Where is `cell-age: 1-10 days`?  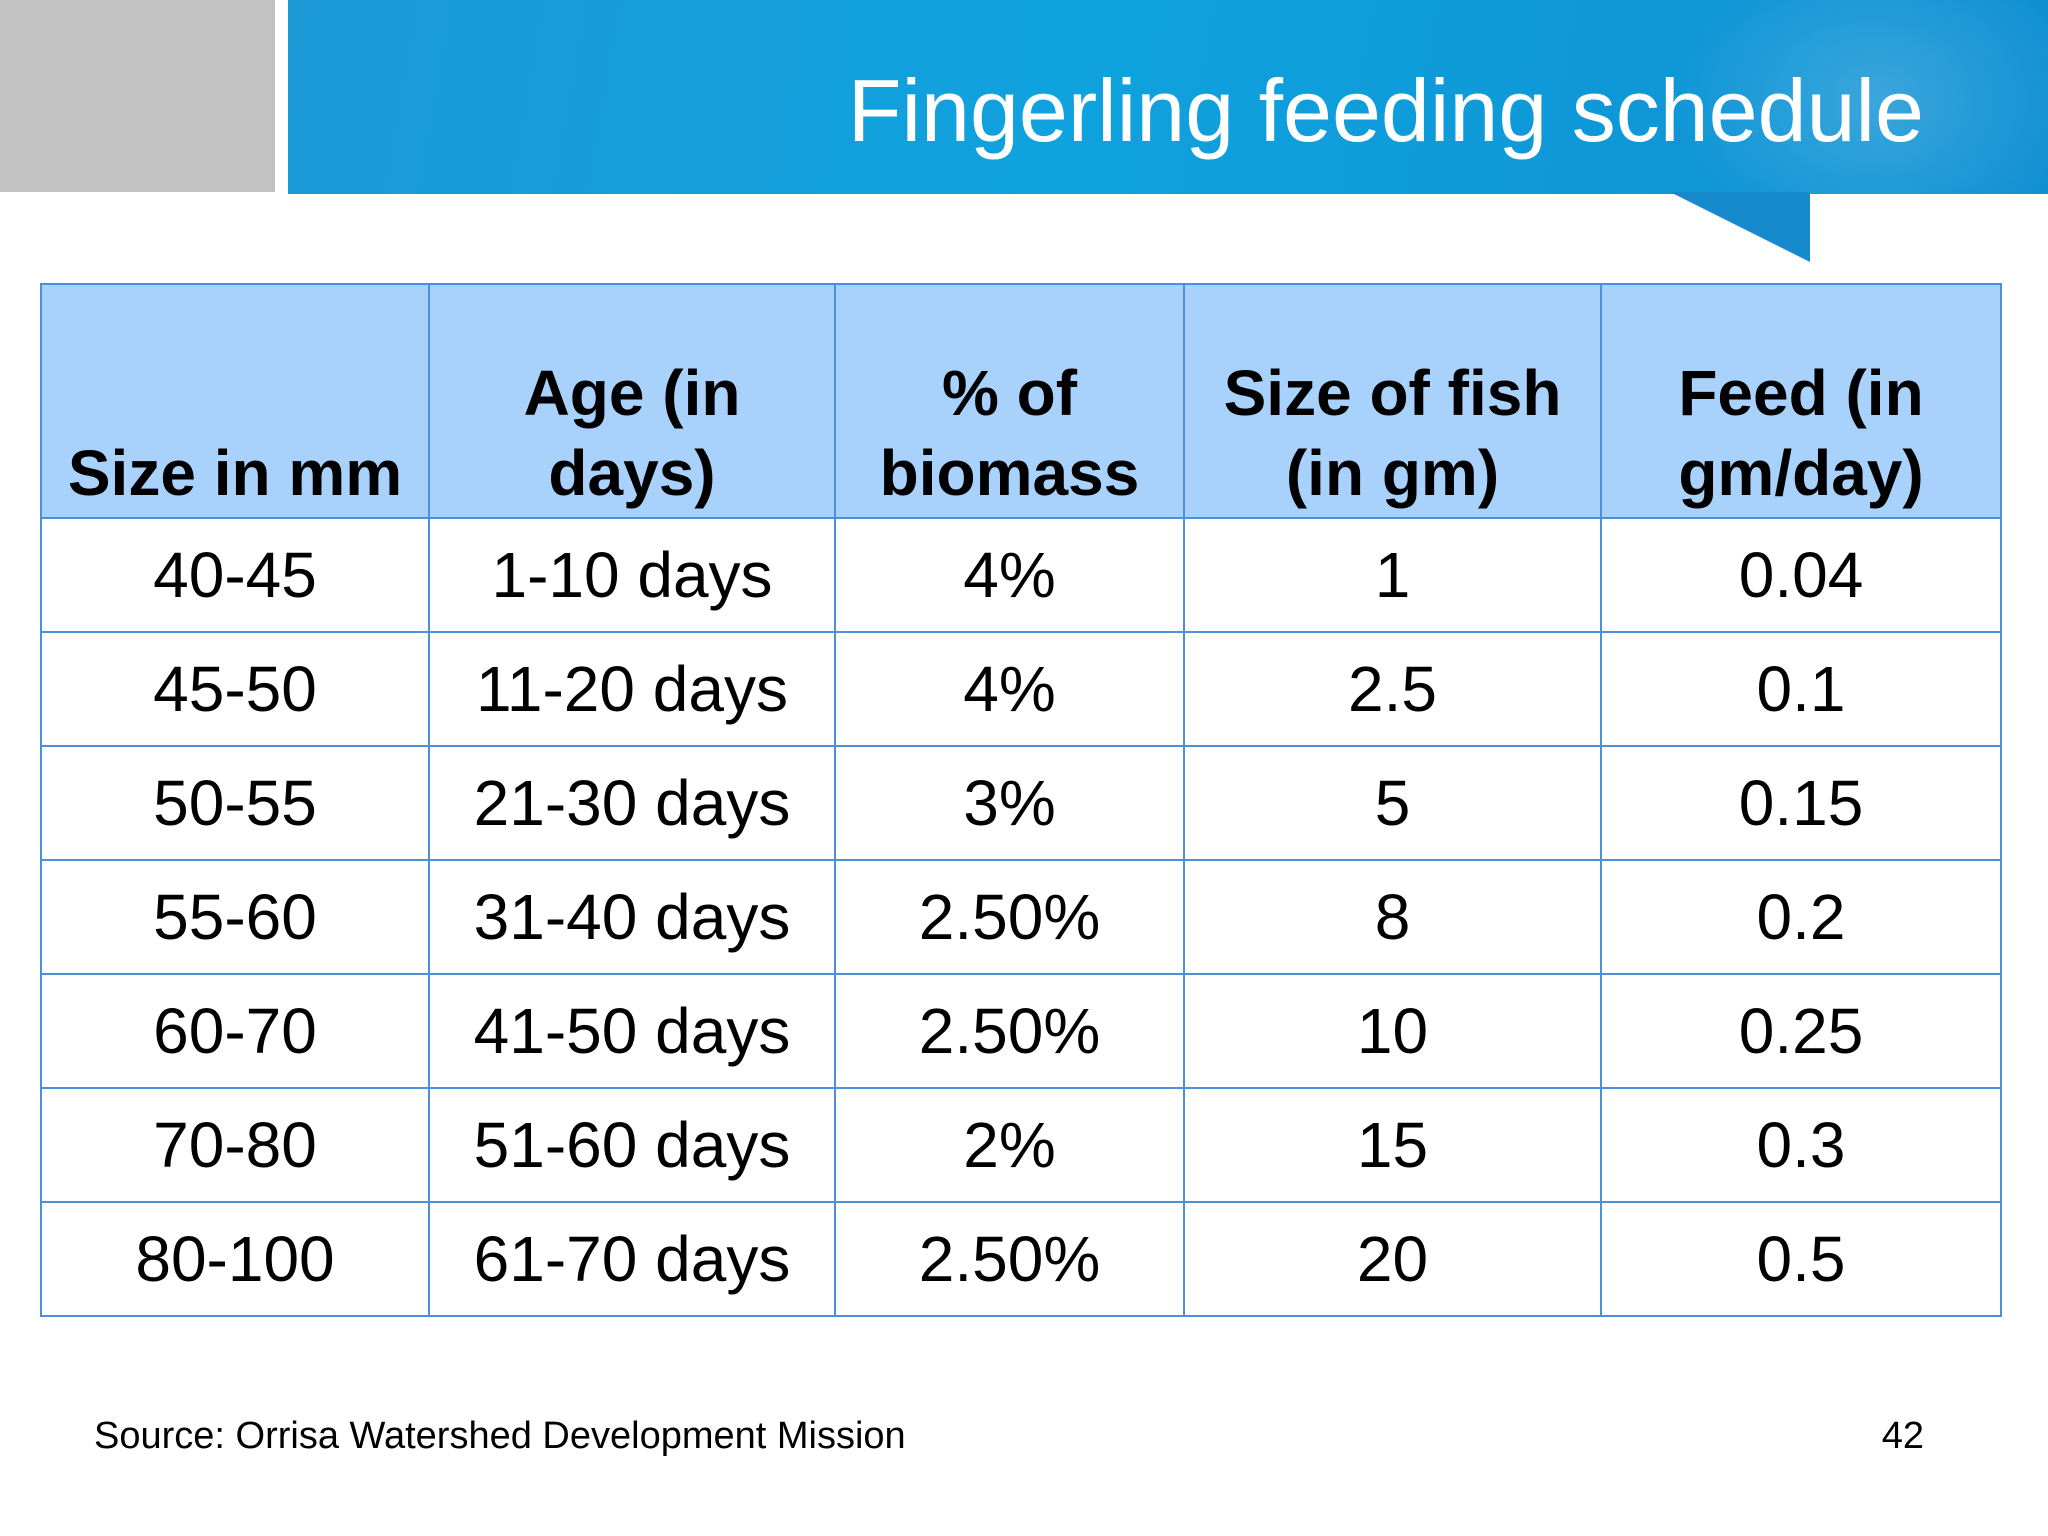 cell-age: 1-10 days is located at coordinates (632, 575).